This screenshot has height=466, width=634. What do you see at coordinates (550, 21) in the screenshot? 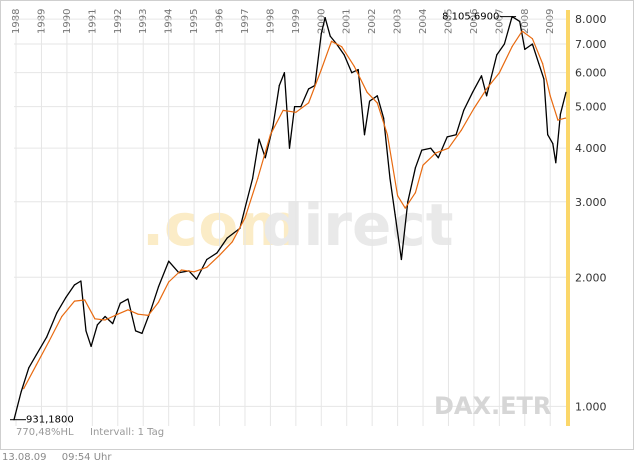
I see `year-label: 2009` at bounding box center [550, 21].